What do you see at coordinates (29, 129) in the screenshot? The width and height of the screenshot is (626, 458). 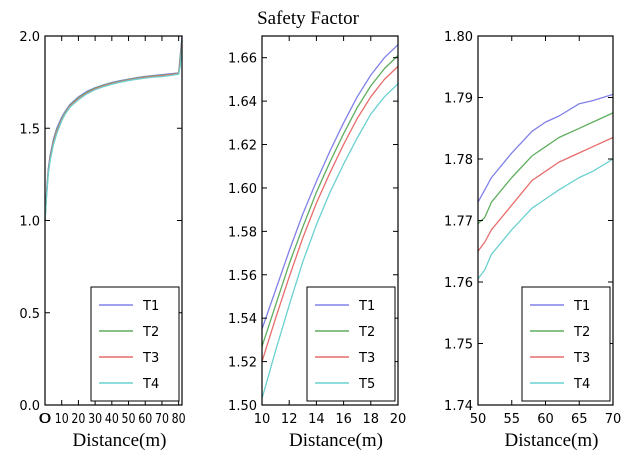 I see `y-tick-label: 1.5` at bounding box center [29, 129].